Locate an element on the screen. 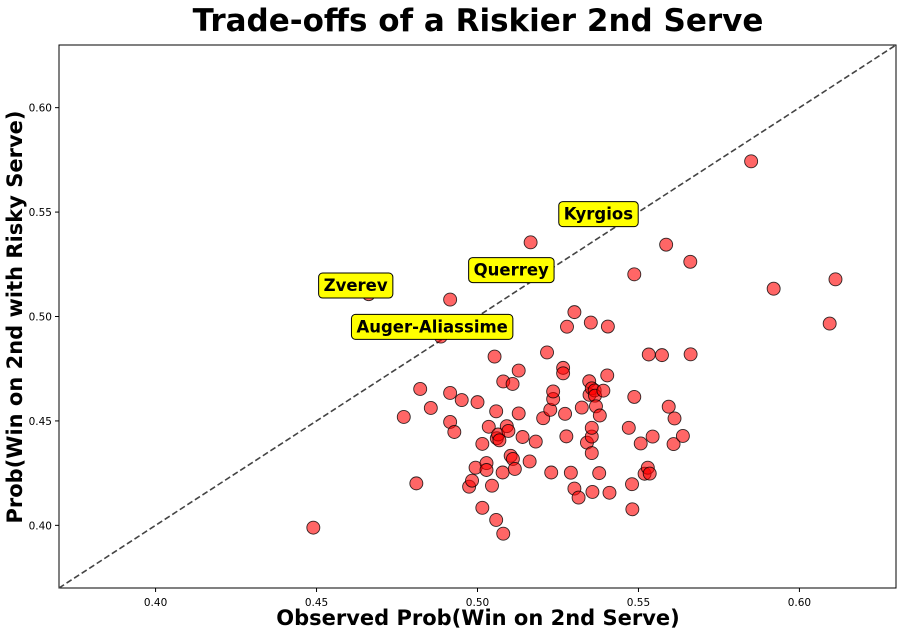 The height and width of the screenshot is (635, 903). x-tick-label: 0.50 is located at coordinates (477, 603).